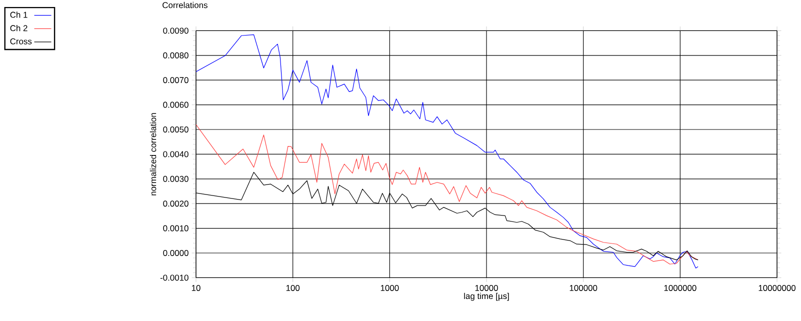 The height and width of the screenshot is (321, 801). What do you see at coordinates (185, 5) in the screenshot?
I see `chart-title: Correlations` at bounding box center [185, 5].